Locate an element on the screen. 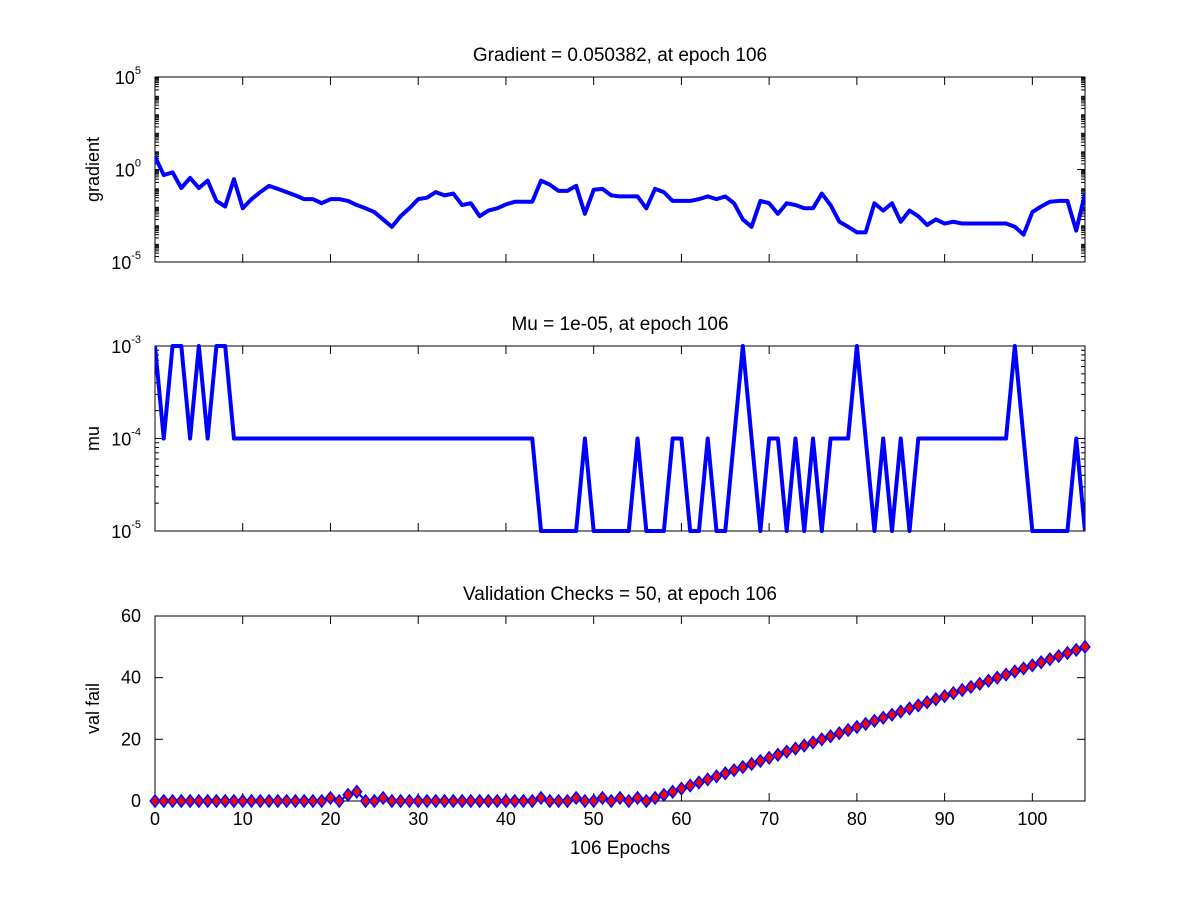  y-tick-label: 20 is located at coordinates (131, 739).